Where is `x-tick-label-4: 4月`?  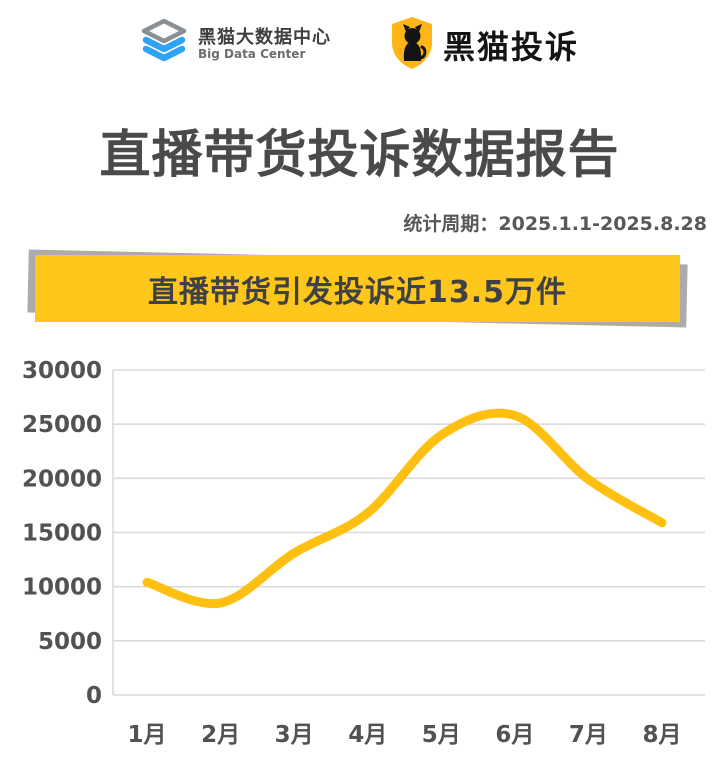 x-tick-label-4: 4月 is located at coordinates (367, 735).